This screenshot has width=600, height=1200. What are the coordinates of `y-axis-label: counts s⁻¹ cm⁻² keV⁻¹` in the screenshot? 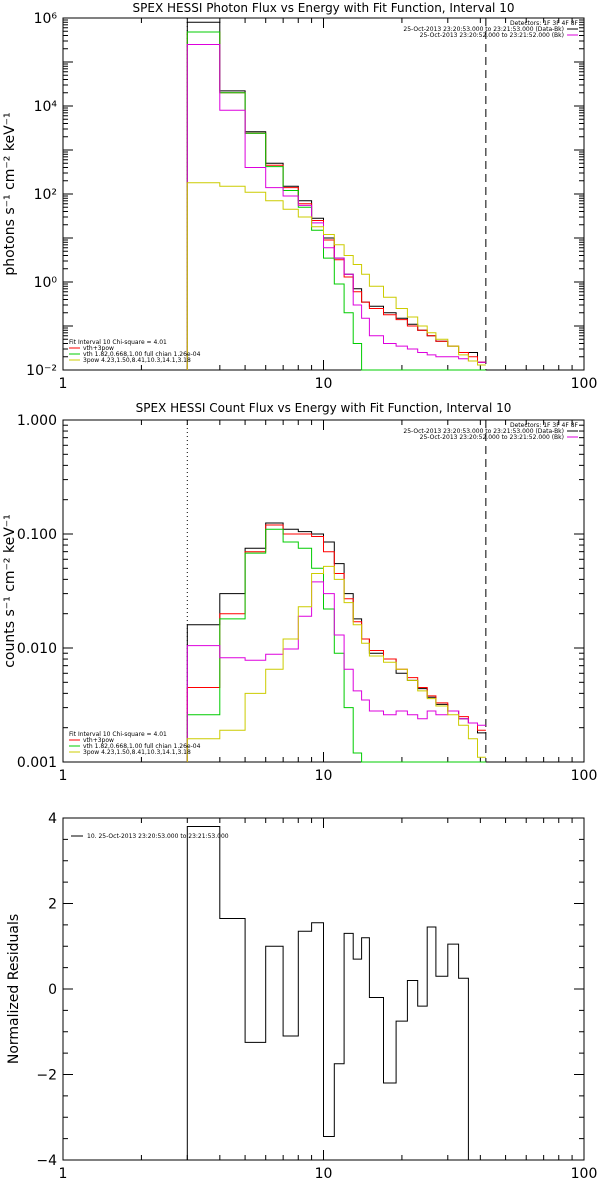 It's located at (10, 591).